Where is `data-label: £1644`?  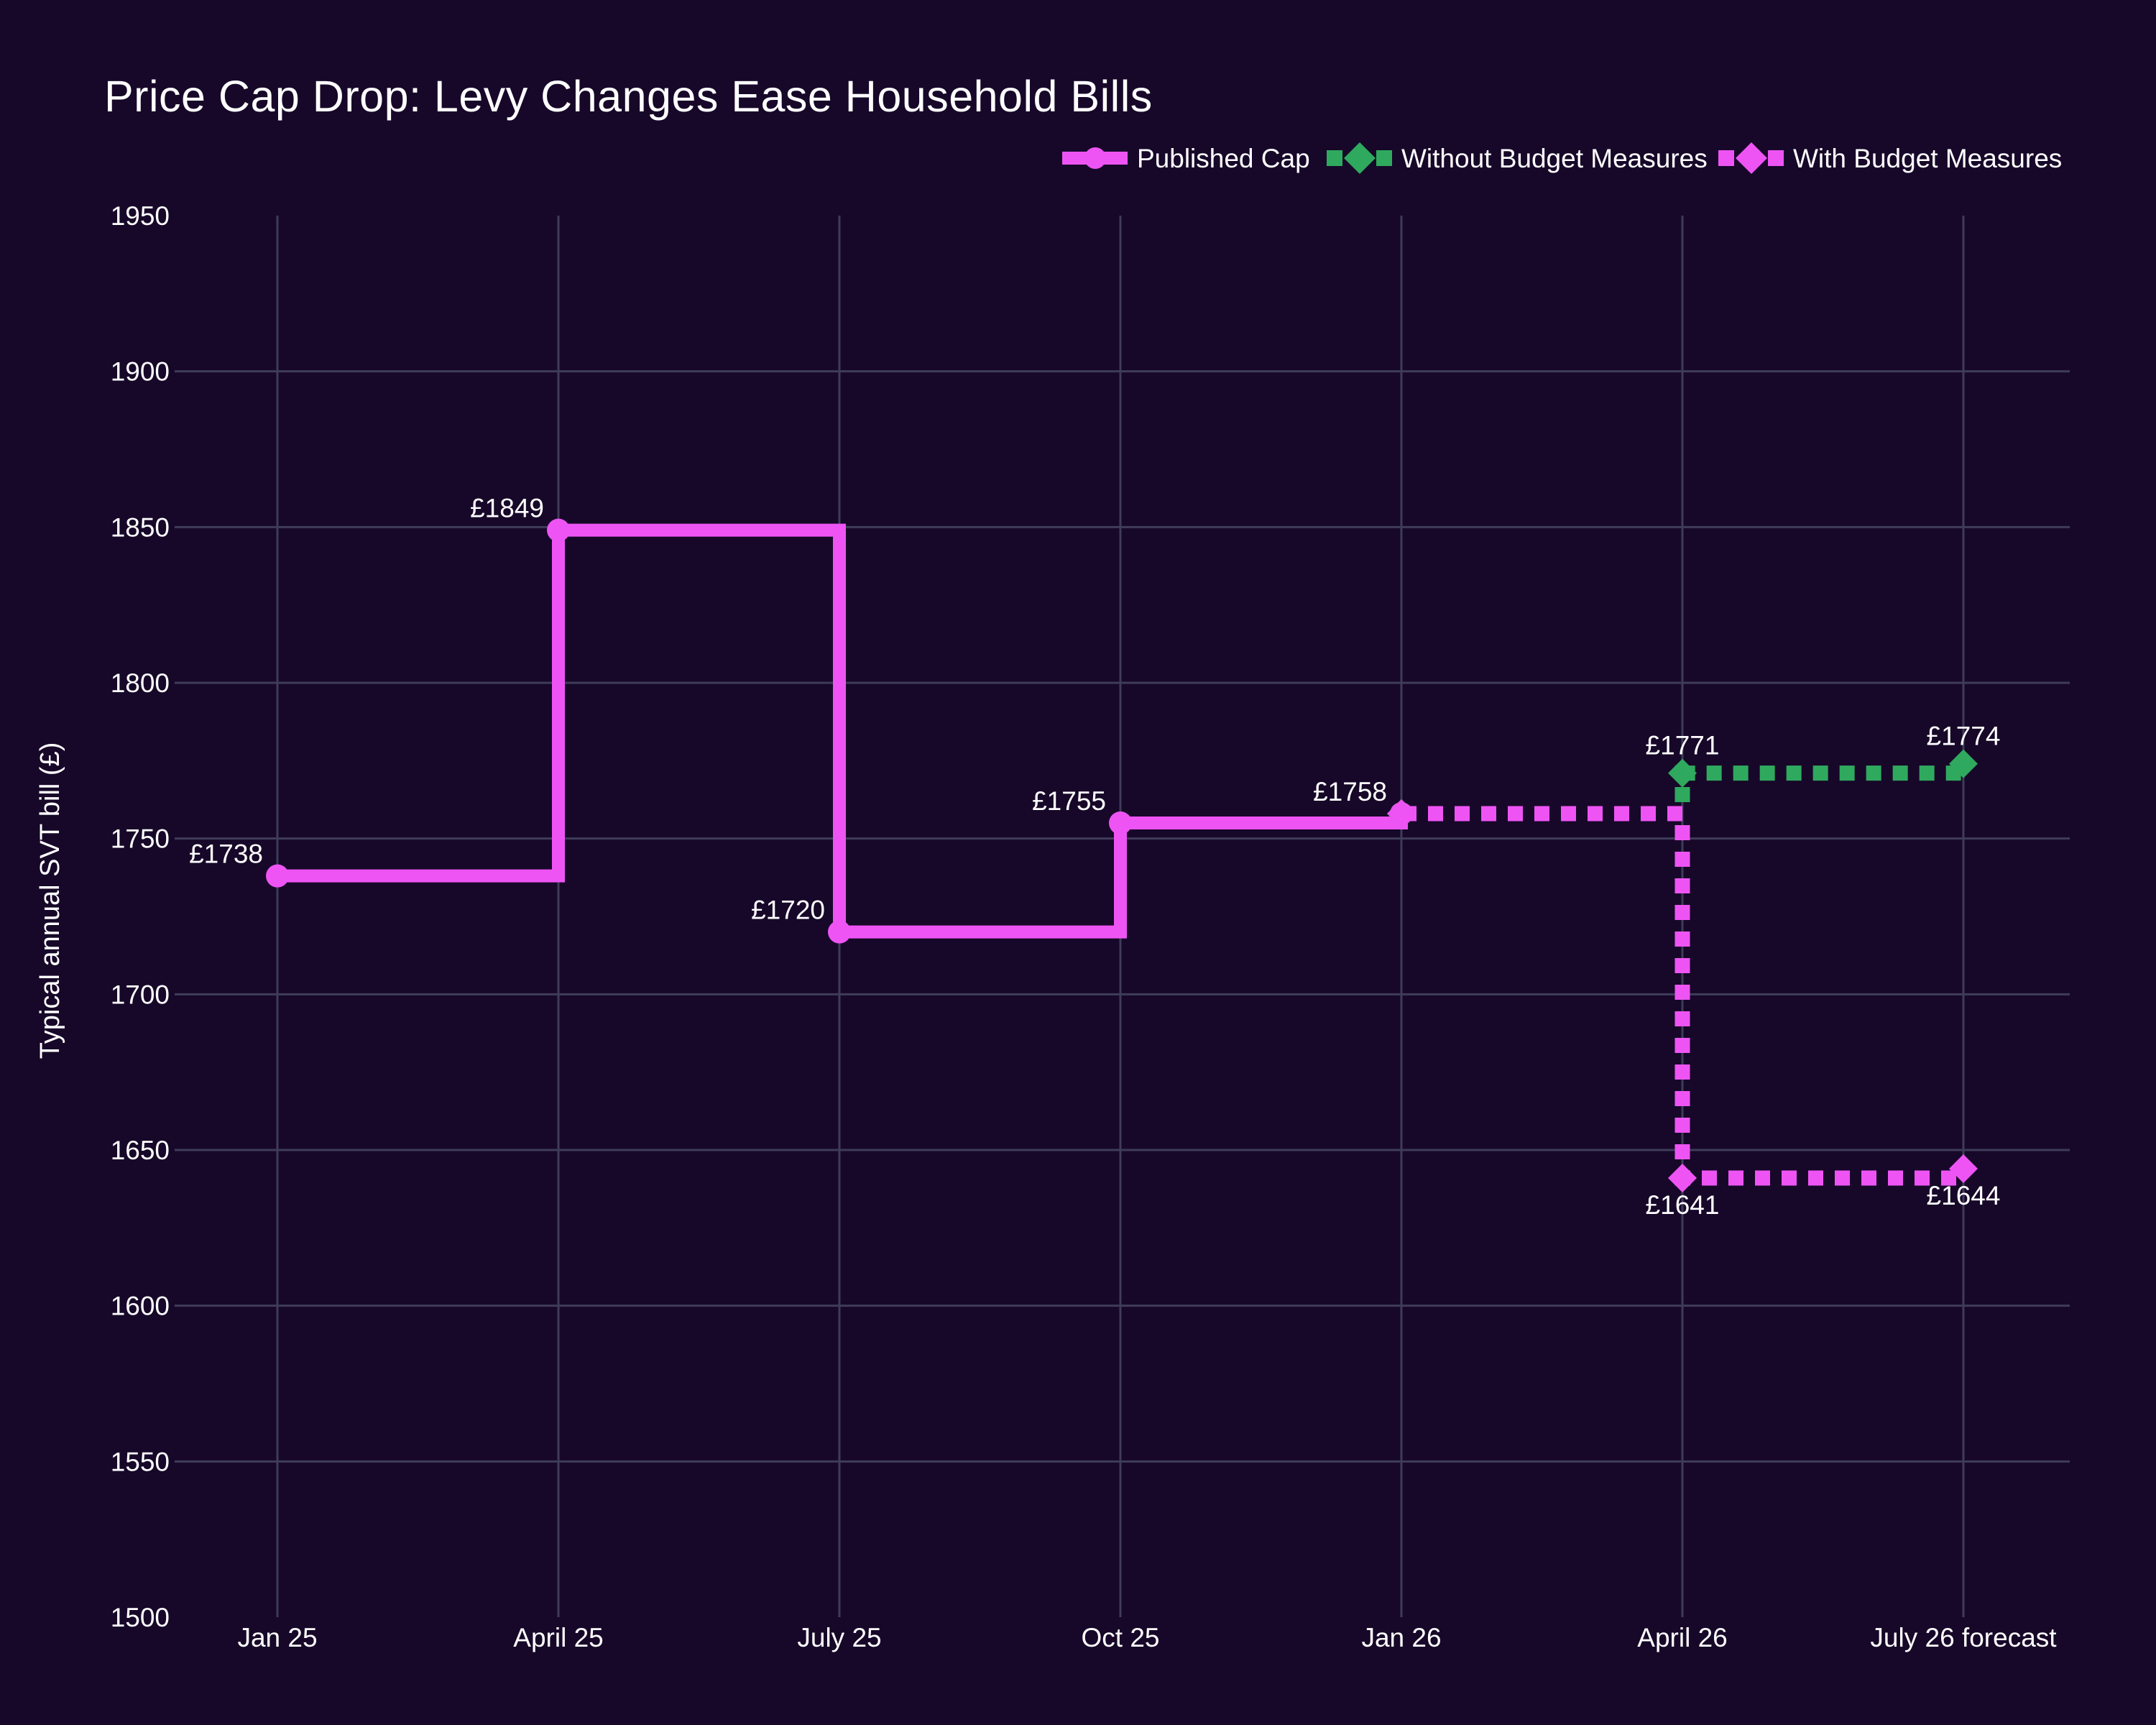
data-label: £1644 is located at coordinates (1964, 1195).